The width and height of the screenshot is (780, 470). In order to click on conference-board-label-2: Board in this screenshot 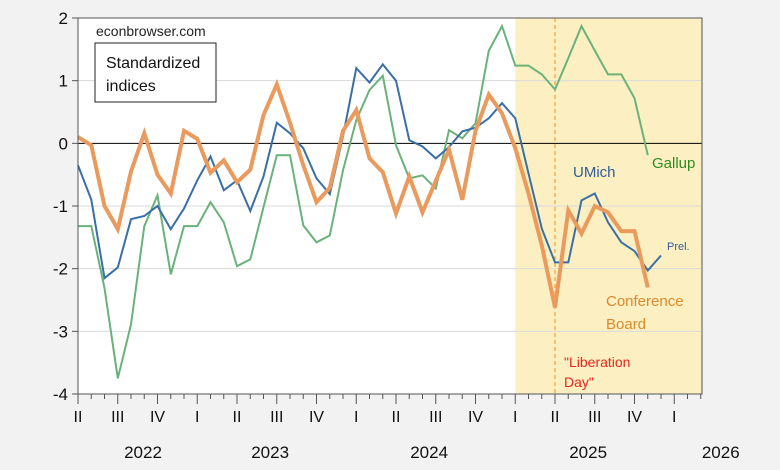, I will do `click(626, 324)`.